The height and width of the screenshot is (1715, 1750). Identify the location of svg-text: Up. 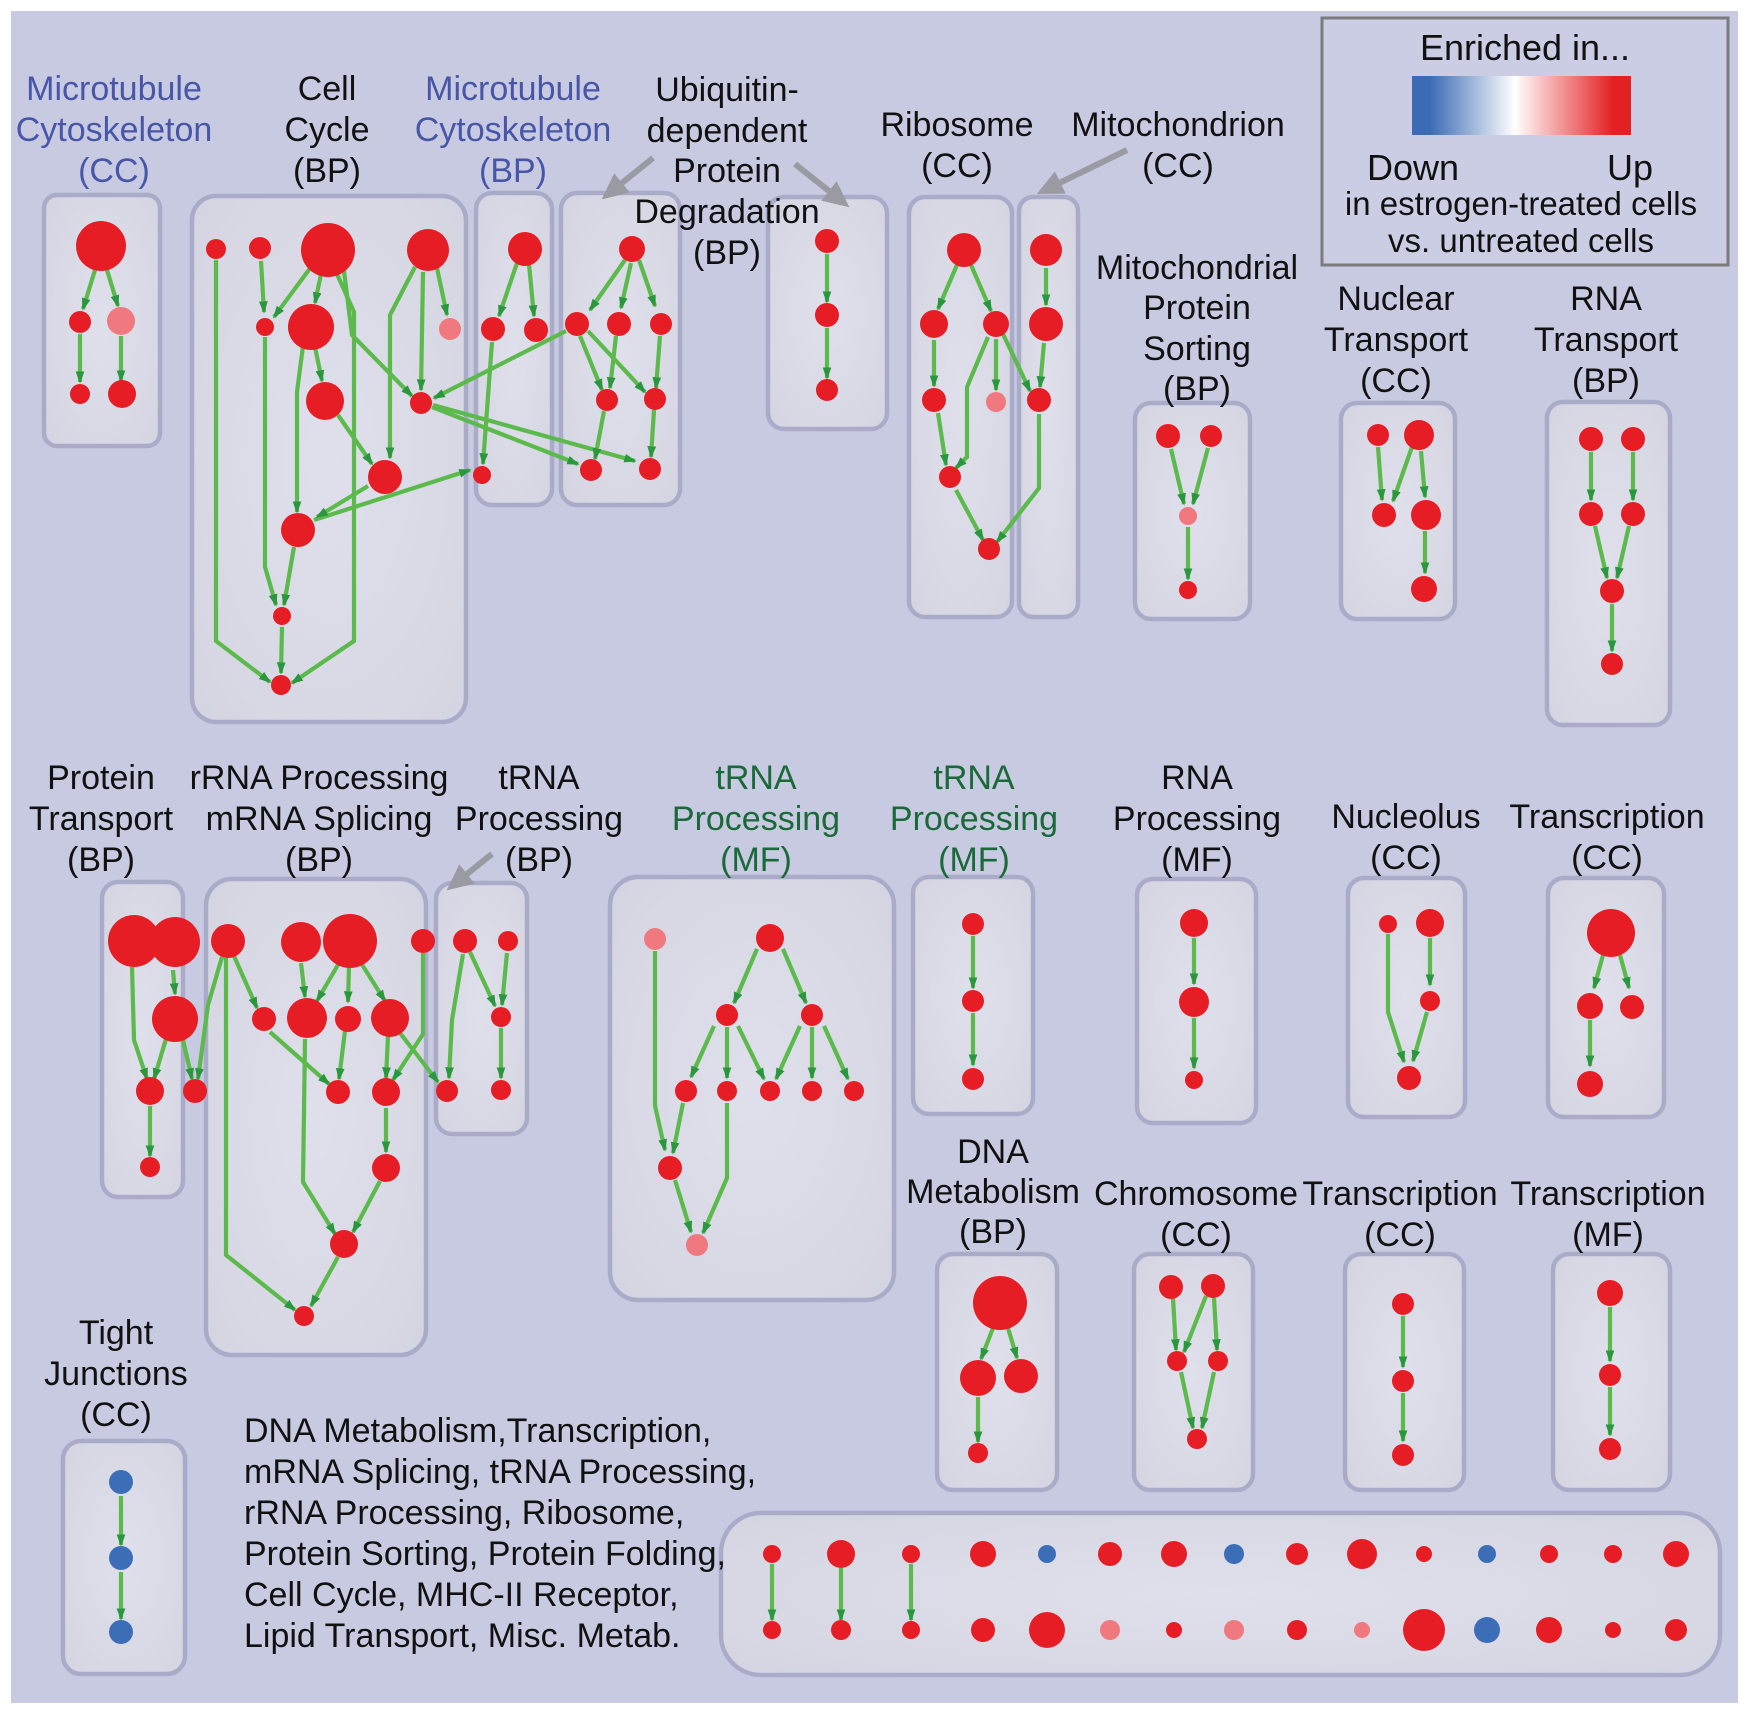
(1630, 167).